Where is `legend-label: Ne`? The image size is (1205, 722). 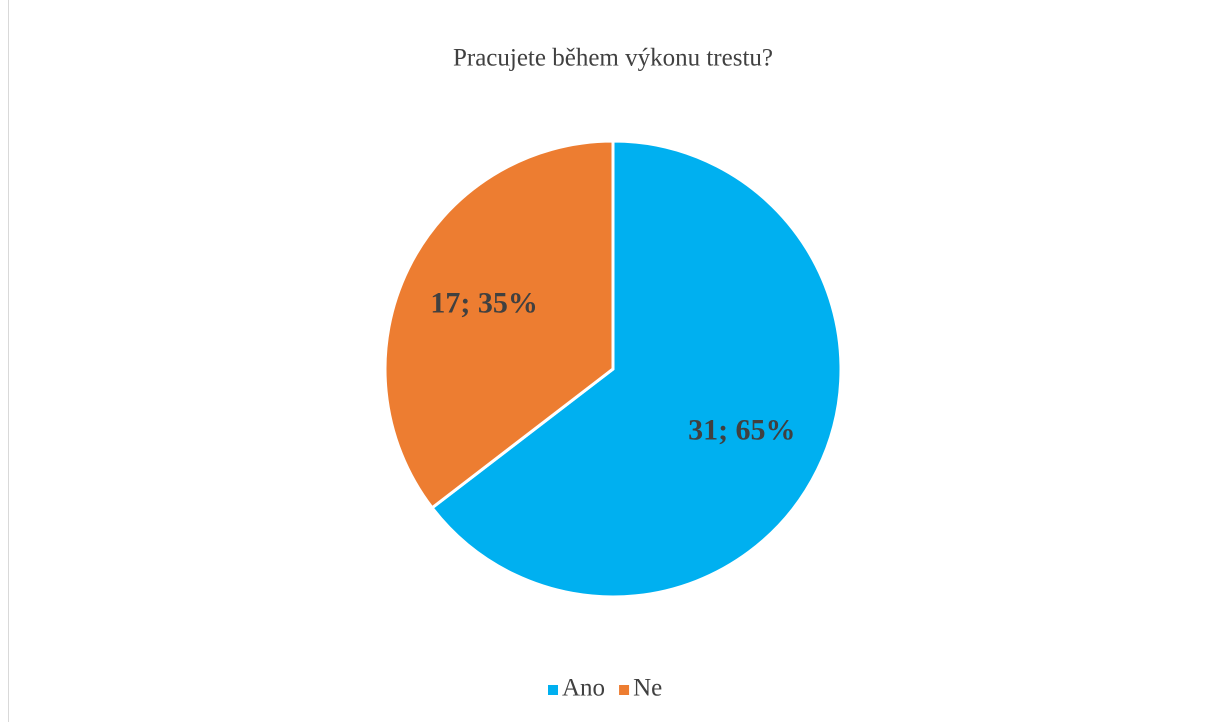
legend-label: Ne is located at coordinates (647, 688).